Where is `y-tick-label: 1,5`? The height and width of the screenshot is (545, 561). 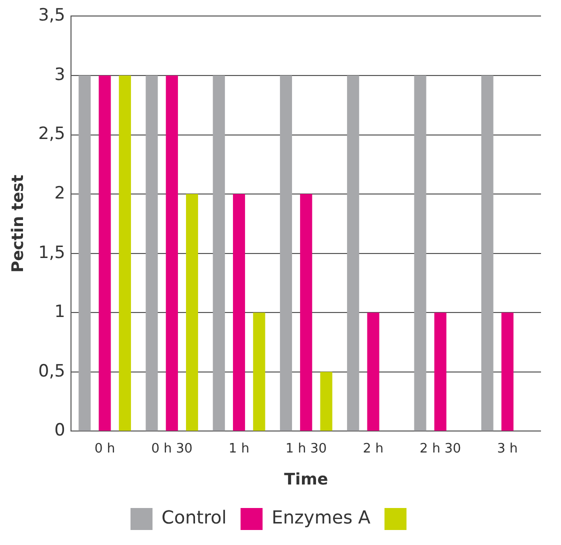
y-tick-label: 1,5 is located at coordinates (52, 252).